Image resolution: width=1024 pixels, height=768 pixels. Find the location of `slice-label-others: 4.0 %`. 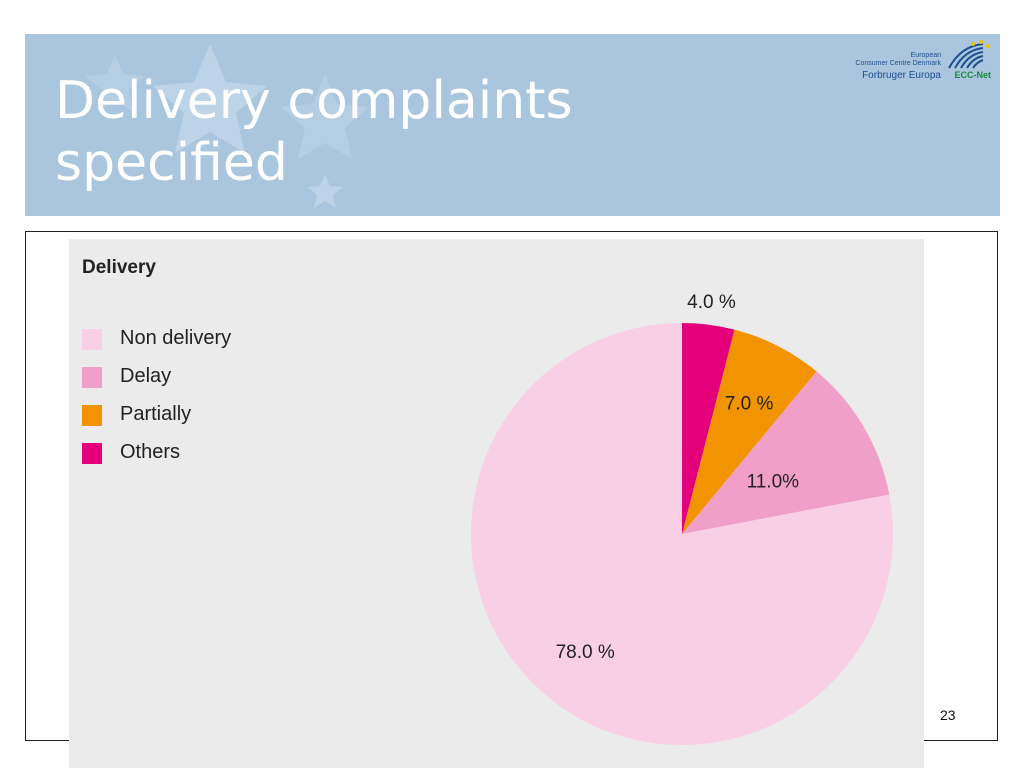

slice-label-others: 4.0 % is located at coordinates (711, 302).